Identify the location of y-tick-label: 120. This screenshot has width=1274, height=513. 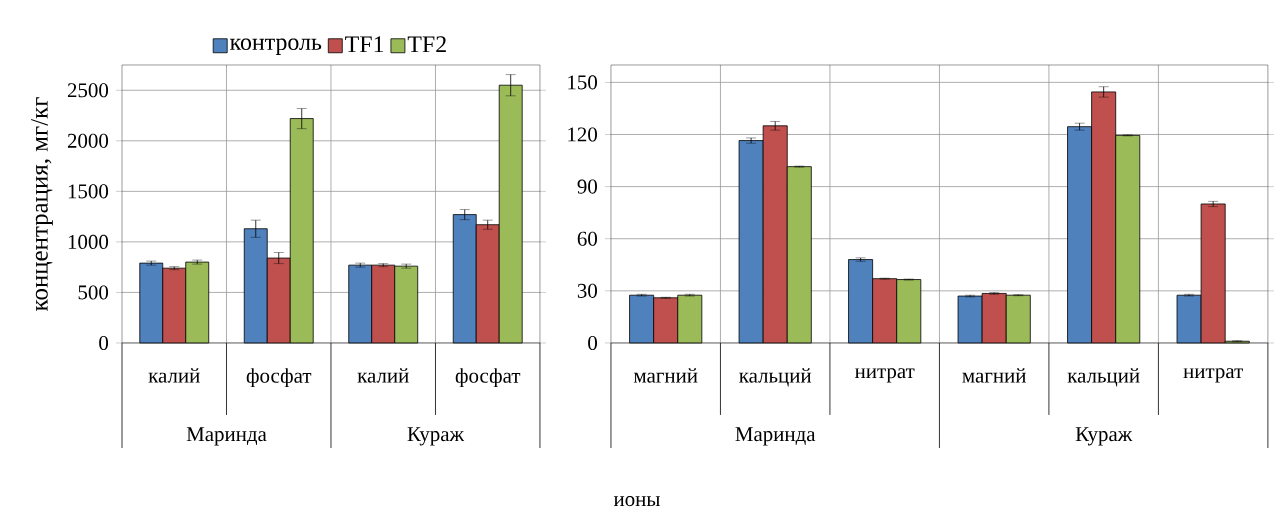
(582, 134).